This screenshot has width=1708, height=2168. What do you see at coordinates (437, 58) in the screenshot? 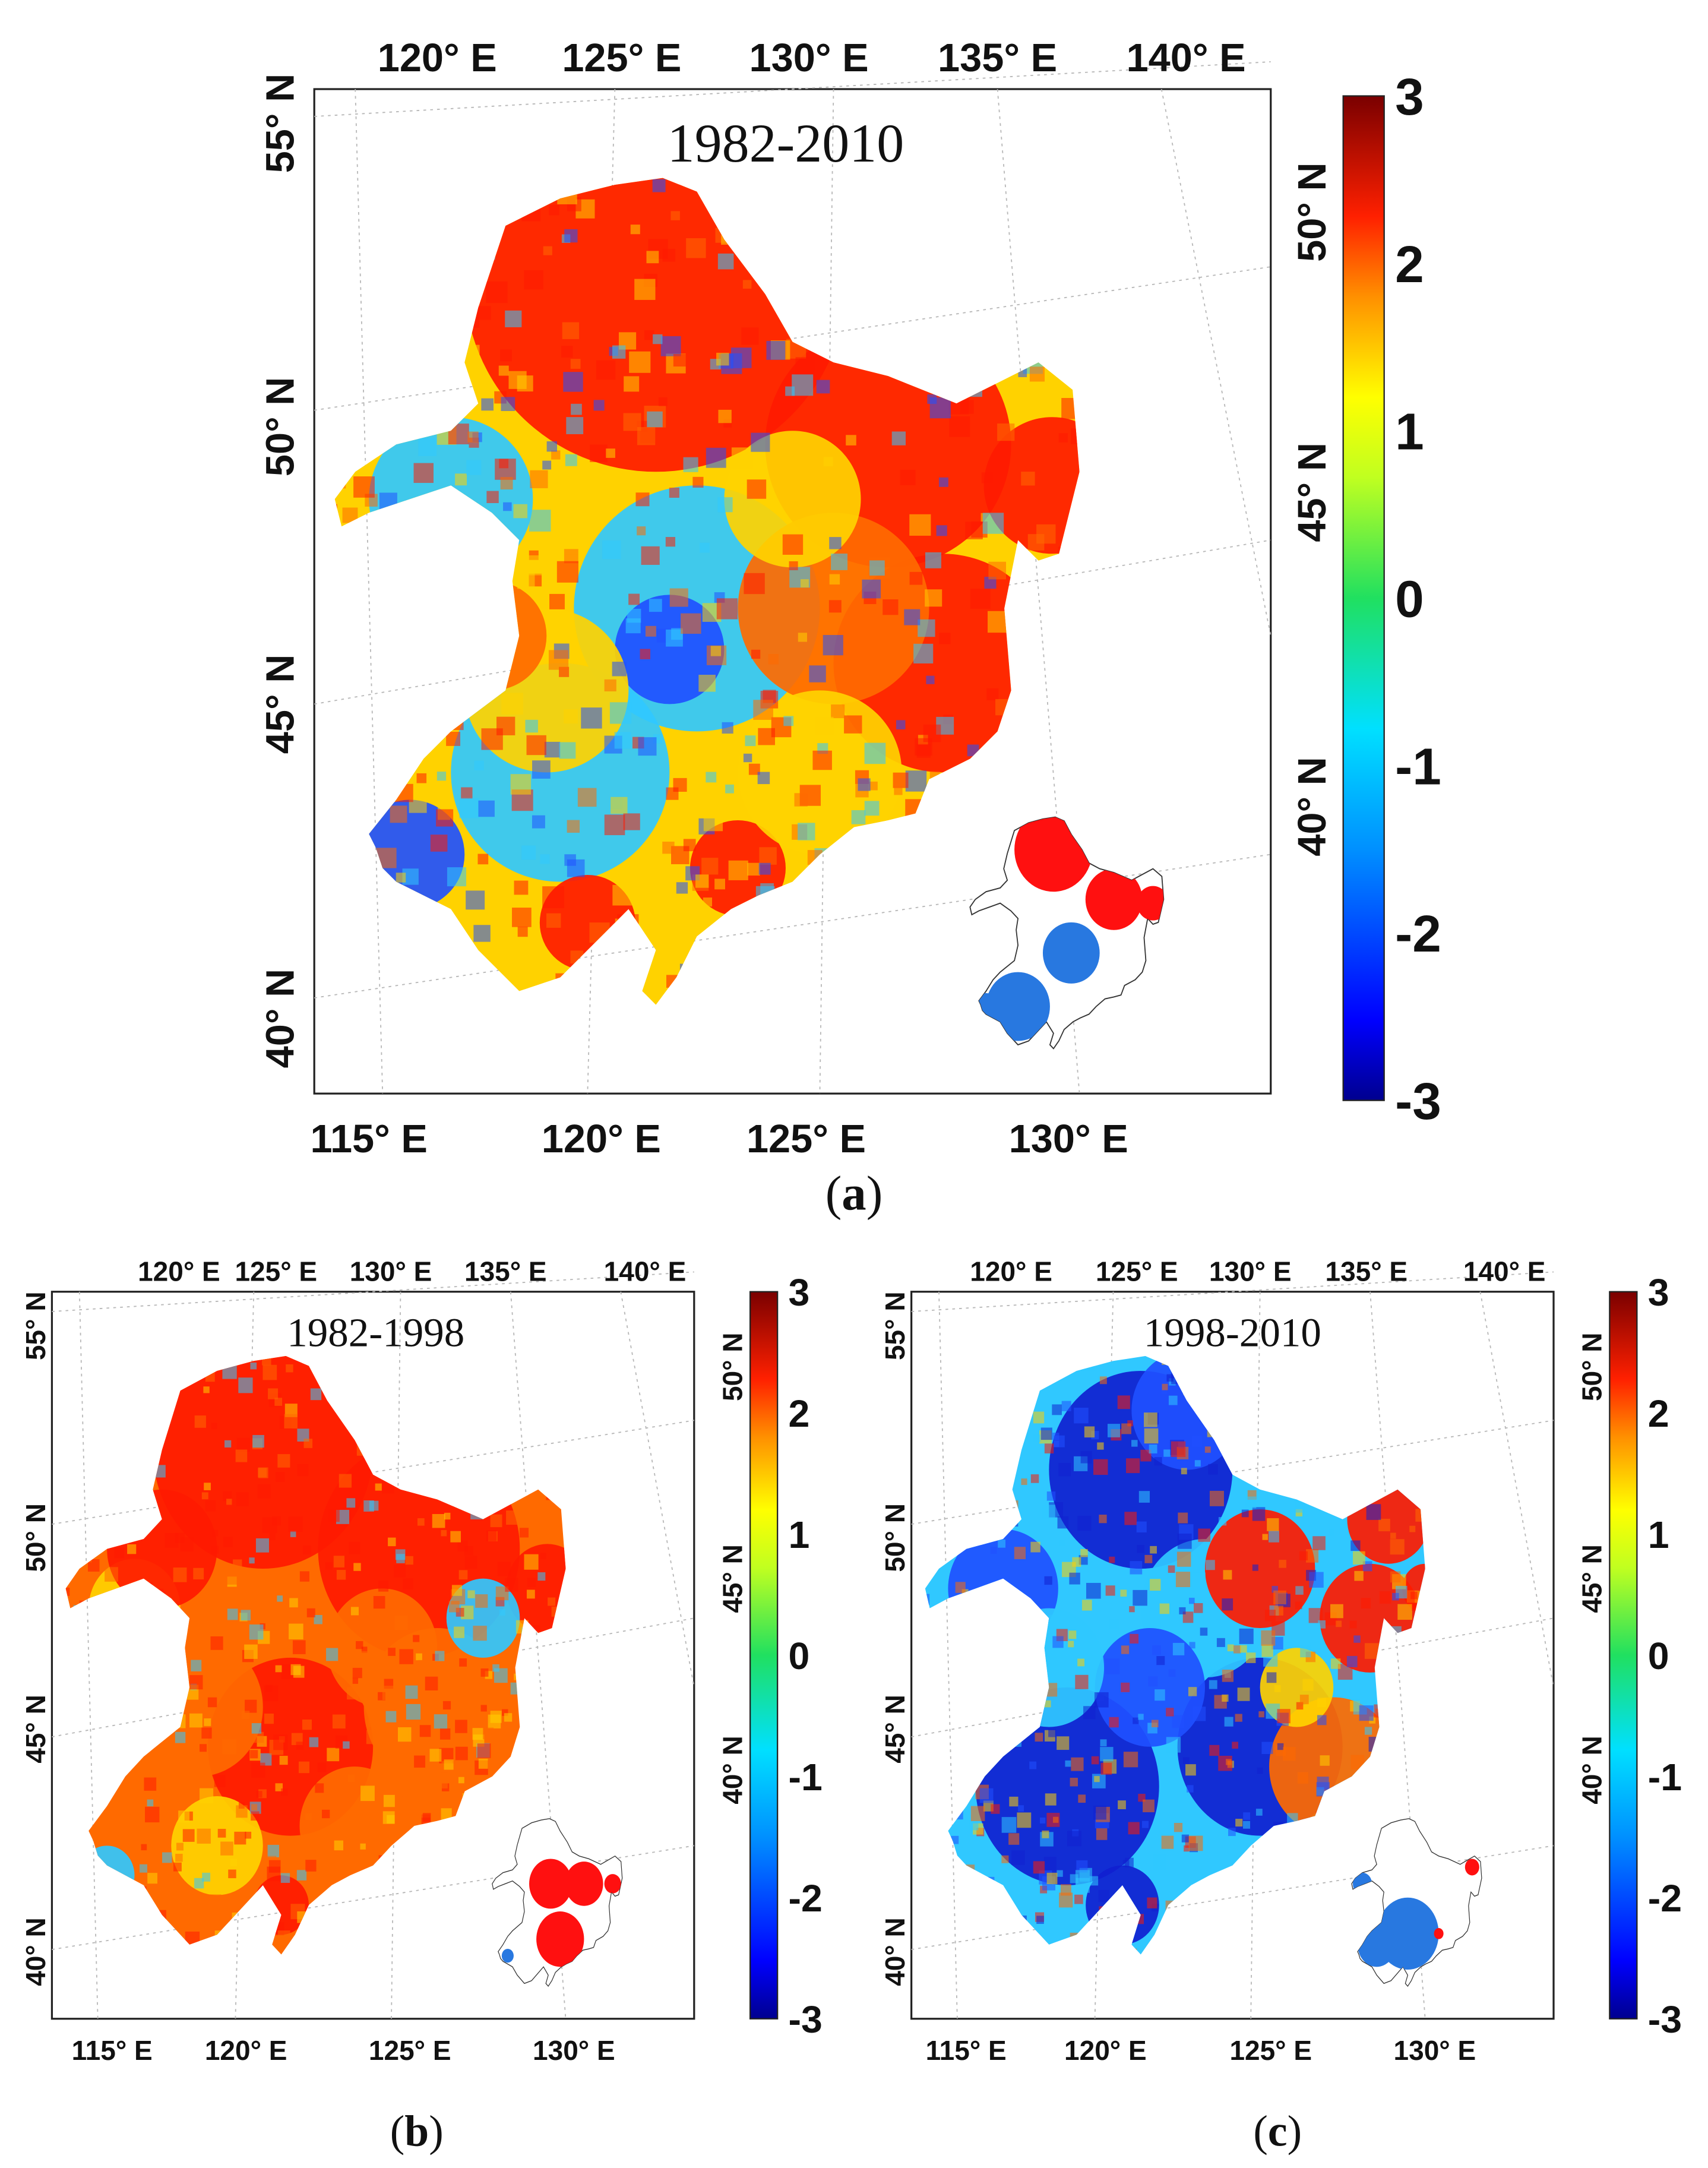
I see `top-longitude-label: 120° E` at bounding box center [437, 58].